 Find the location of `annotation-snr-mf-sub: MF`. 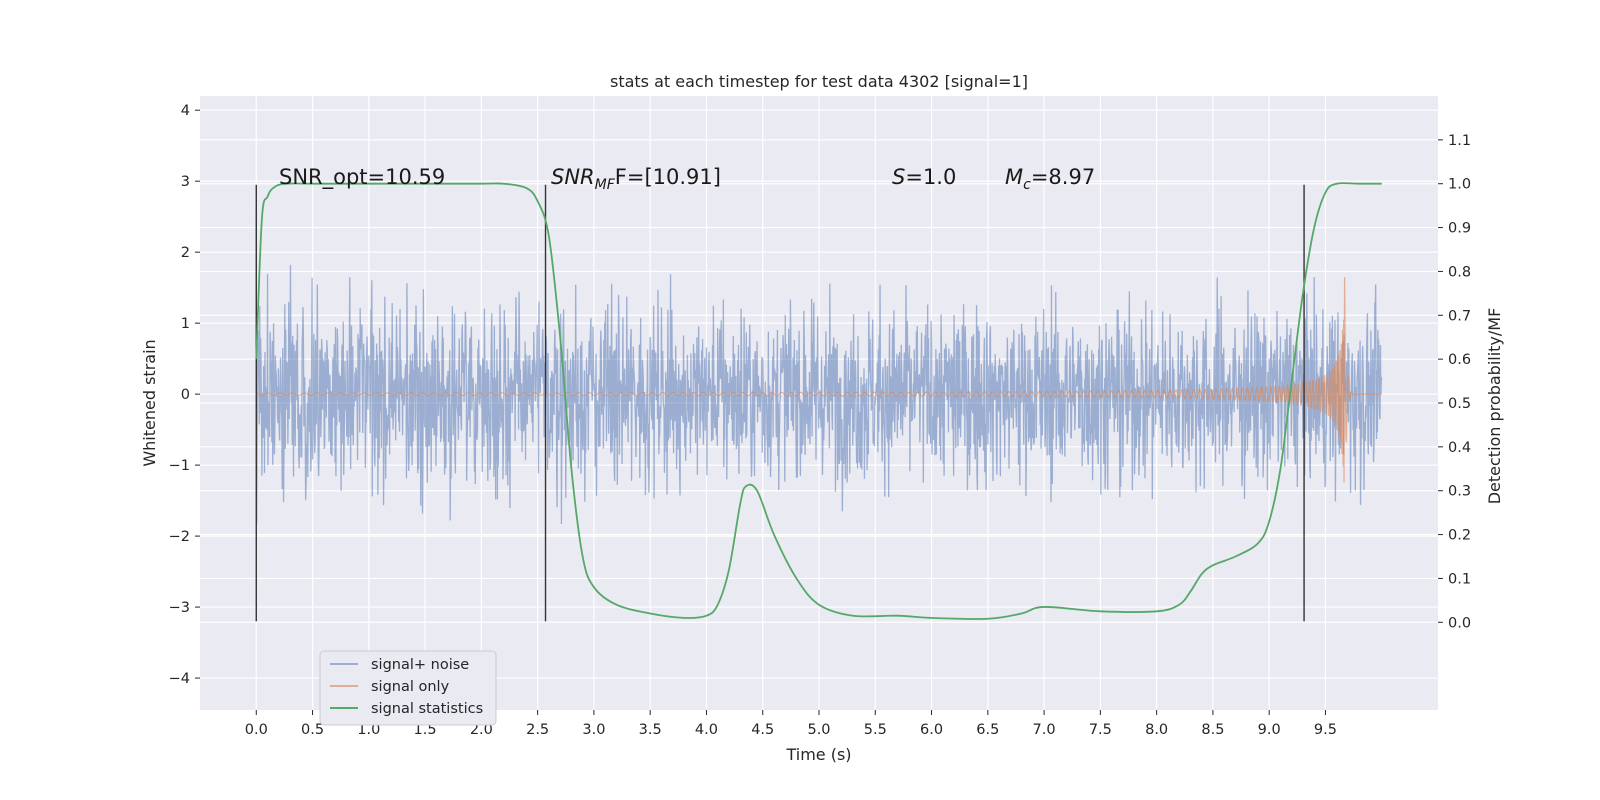

annotation-snr-mf-sub: MF is located at coordinates (605, 185).